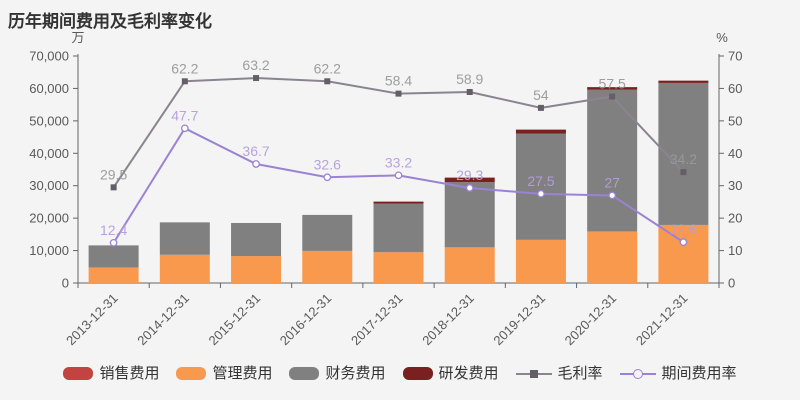 This screenshot has height=400, width=800. What do you see at coordinates (591, 320) in the screenshot?
I see `x-axis-label: 2020-12-31` at bounding box center [591, 320].